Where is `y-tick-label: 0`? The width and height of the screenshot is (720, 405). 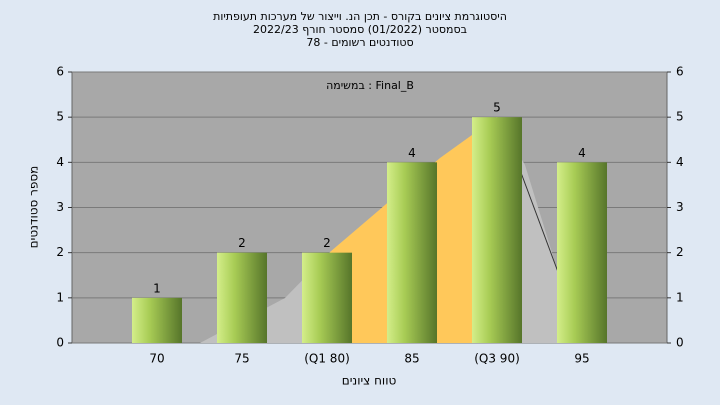 y-tick-label: 0 is located at coordinates (60, 343).